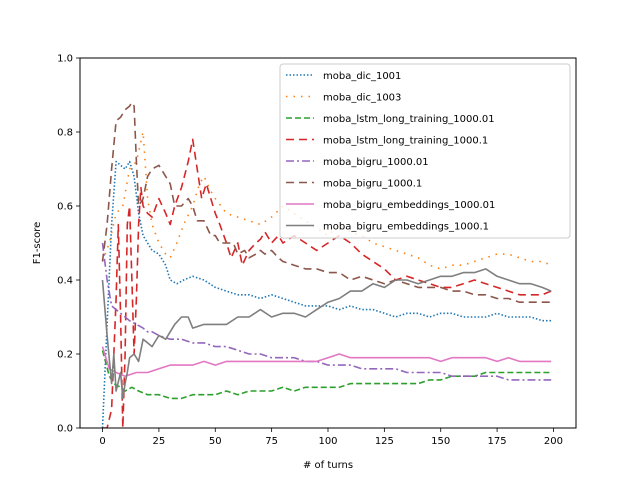 The image size is (640, 480). What do you see at coordinates (372, 184) in the screenshot?
I see `legend-label: moba_bigru_1000.1` at bounding box center [372, 184].